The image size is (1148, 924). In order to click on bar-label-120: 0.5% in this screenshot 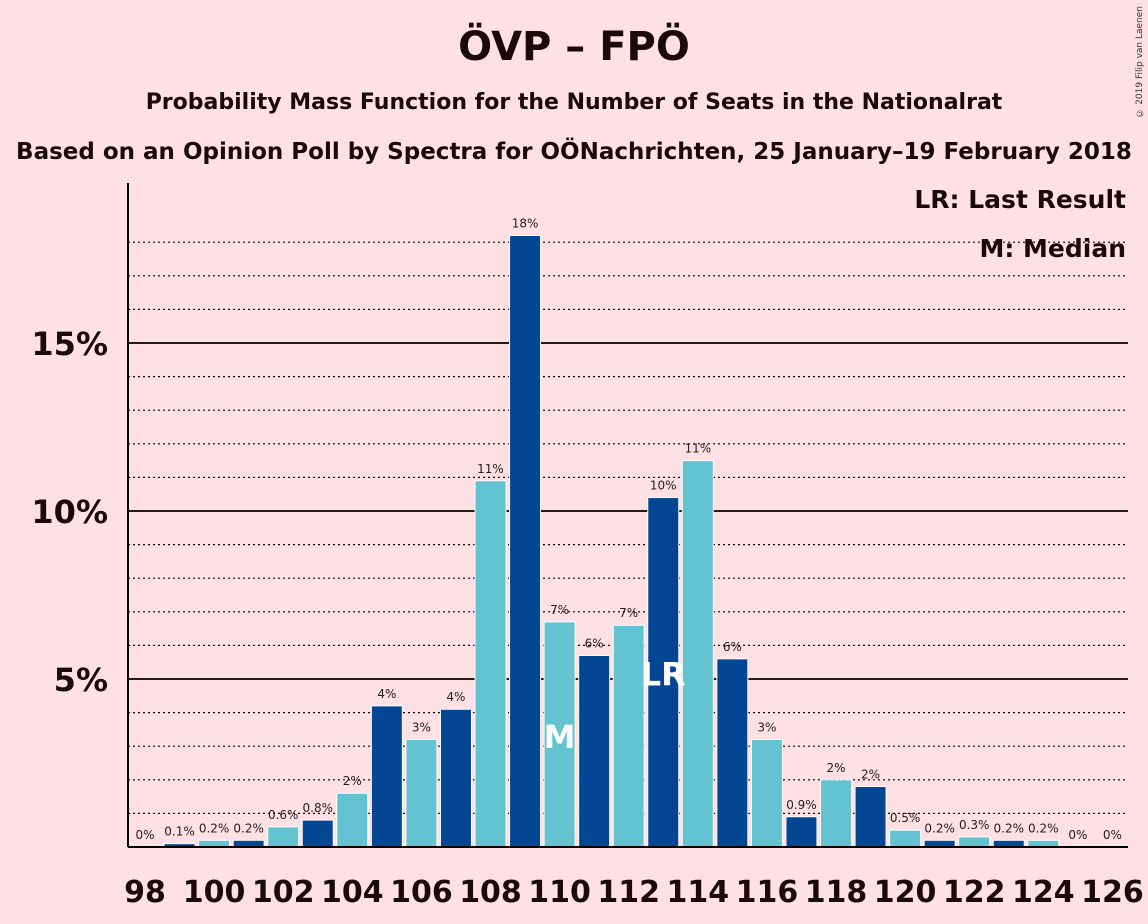, I will do `click(905, 818)`.